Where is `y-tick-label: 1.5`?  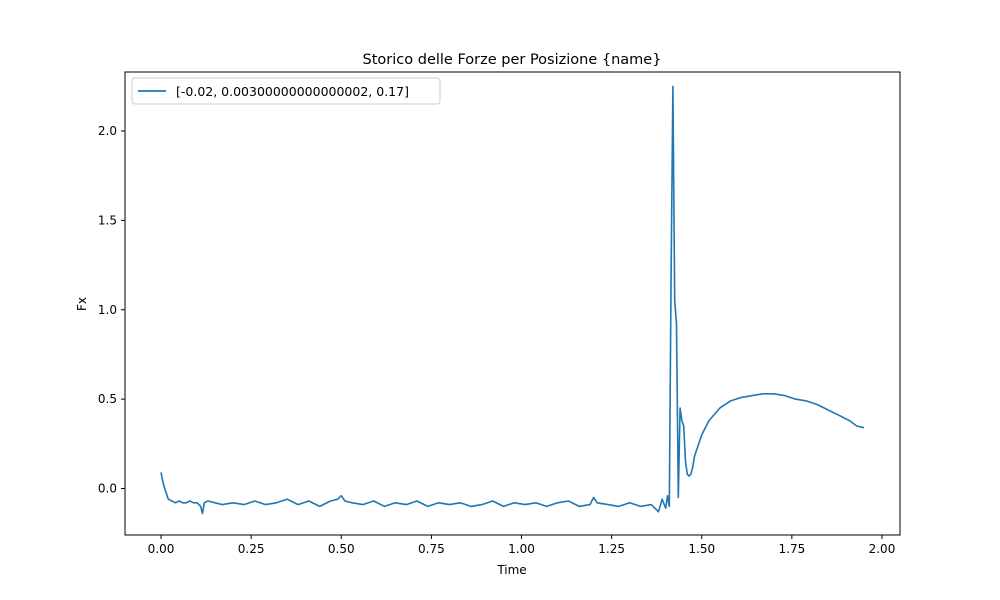
y-tick-label: 1.5 is located at coordinates (107, 220).